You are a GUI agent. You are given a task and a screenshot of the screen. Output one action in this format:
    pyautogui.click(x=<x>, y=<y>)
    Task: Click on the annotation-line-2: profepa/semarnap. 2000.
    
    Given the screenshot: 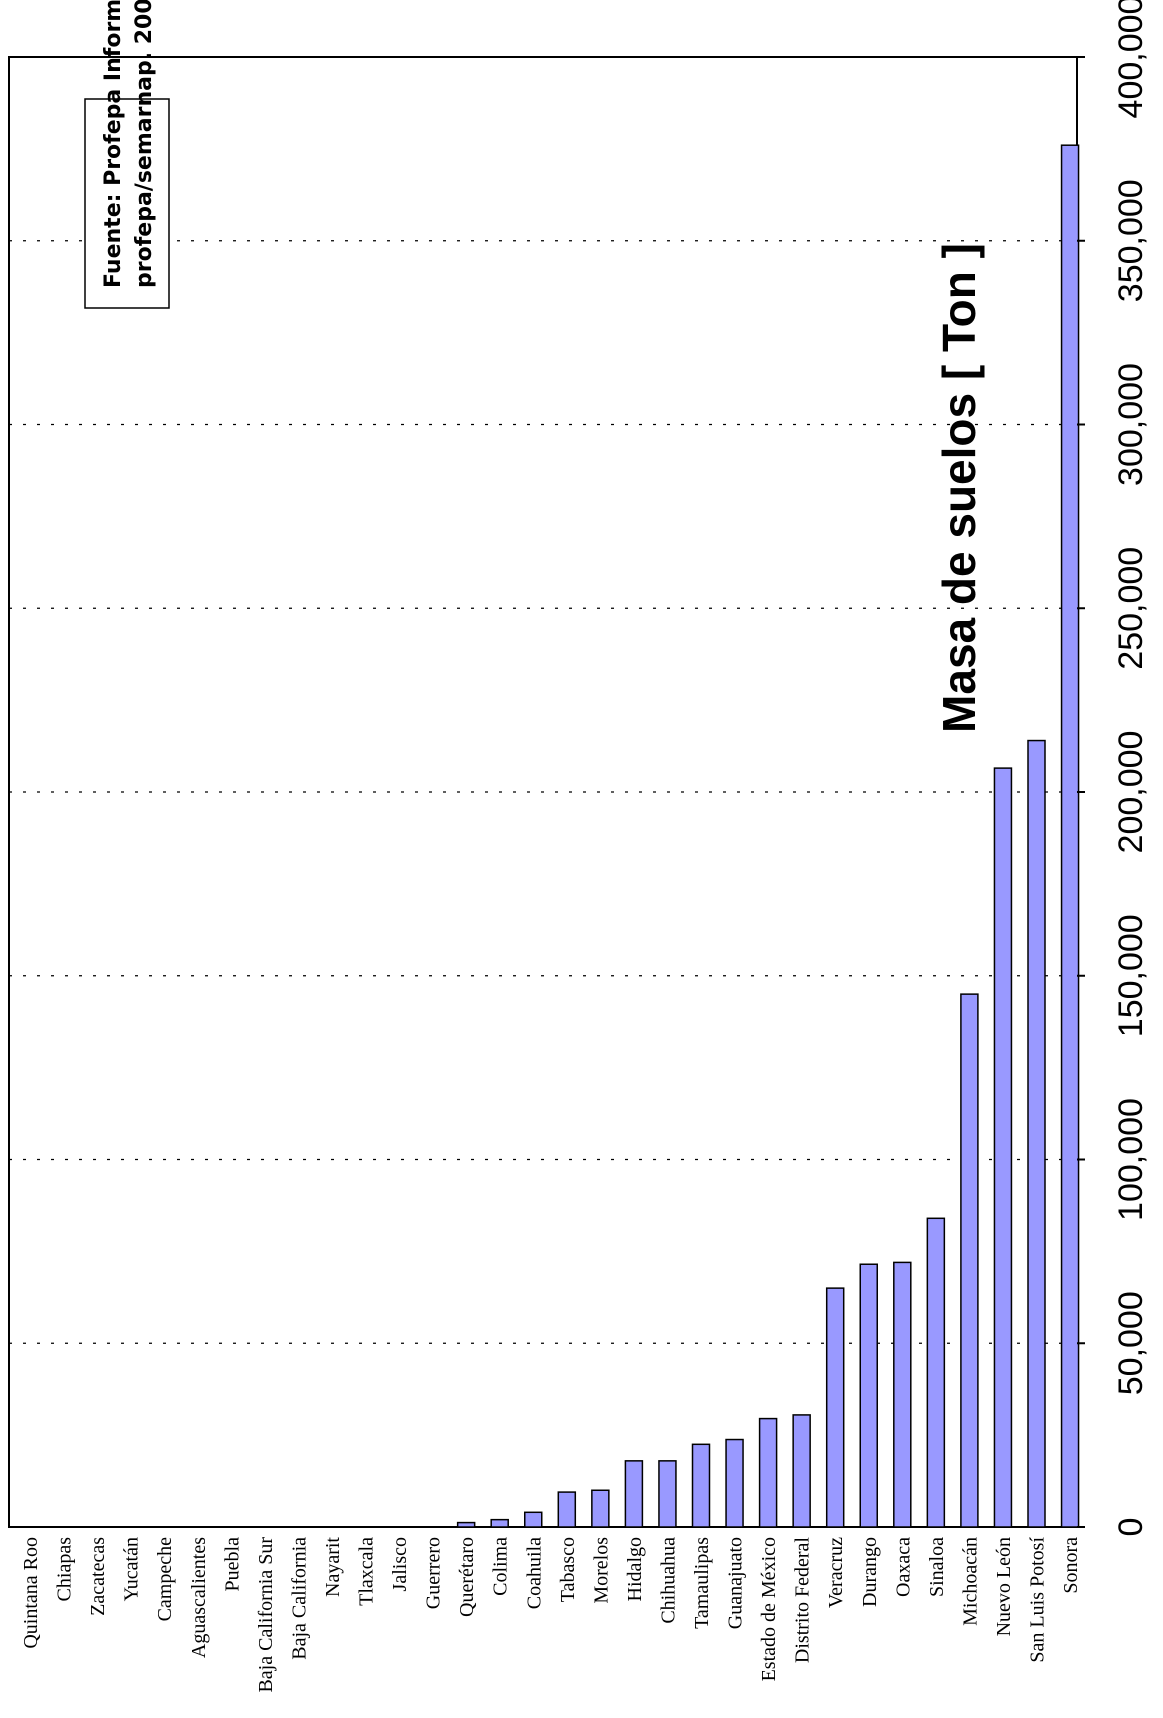 What is the action you would take?
    pyautogui.click(x=144, y=144)
    